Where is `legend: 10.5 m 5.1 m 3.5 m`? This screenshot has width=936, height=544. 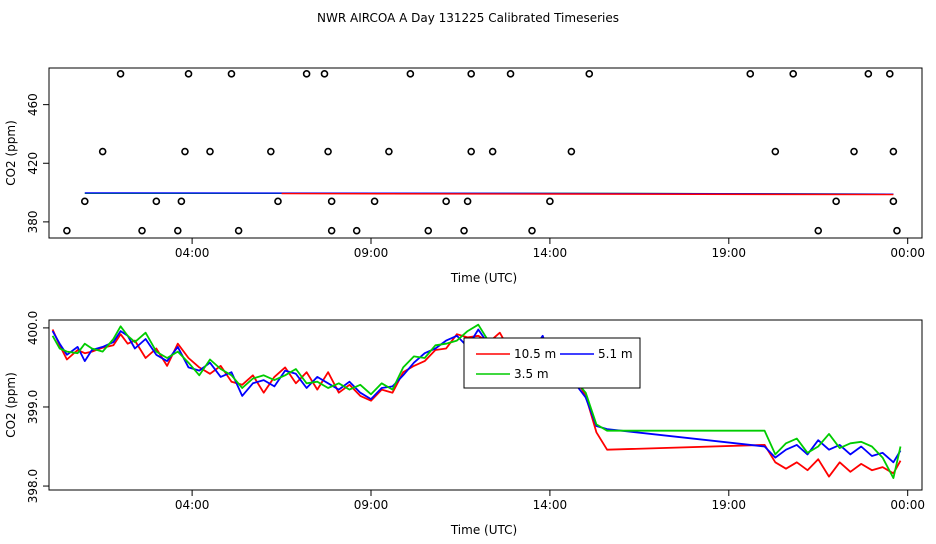 legend: 10.5 m 5.1 m 3.5 m is located at coordinates (552, 363).